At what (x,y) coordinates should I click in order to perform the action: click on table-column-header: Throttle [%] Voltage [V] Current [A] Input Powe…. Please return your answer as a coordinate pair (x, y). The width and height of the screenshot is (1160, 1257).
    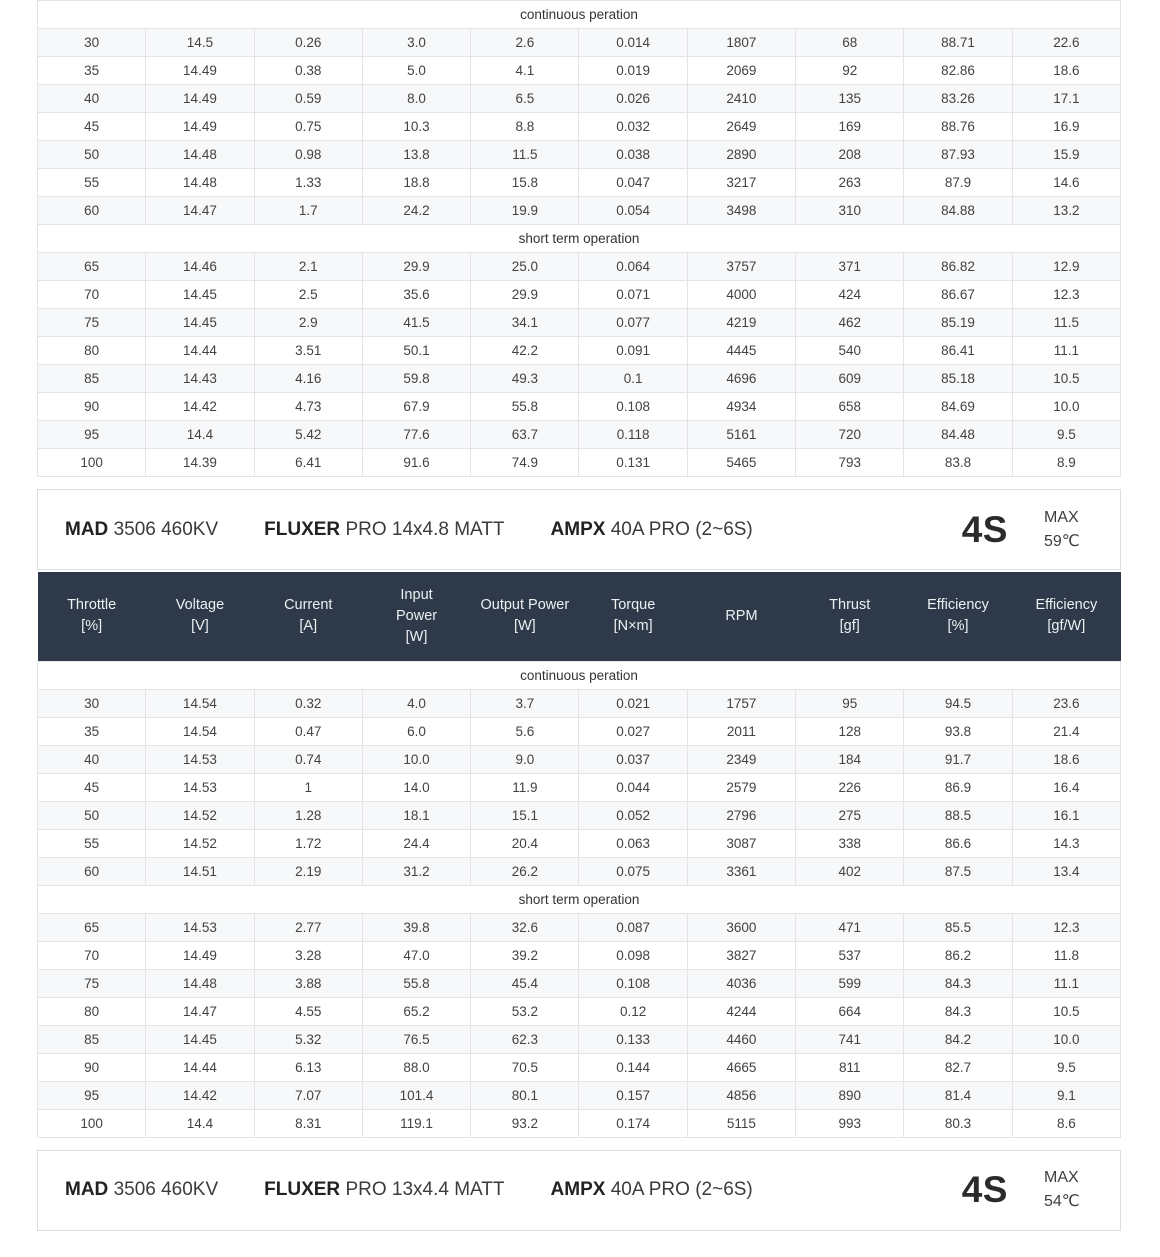
    Looking at the image, I should click on (579, 616).